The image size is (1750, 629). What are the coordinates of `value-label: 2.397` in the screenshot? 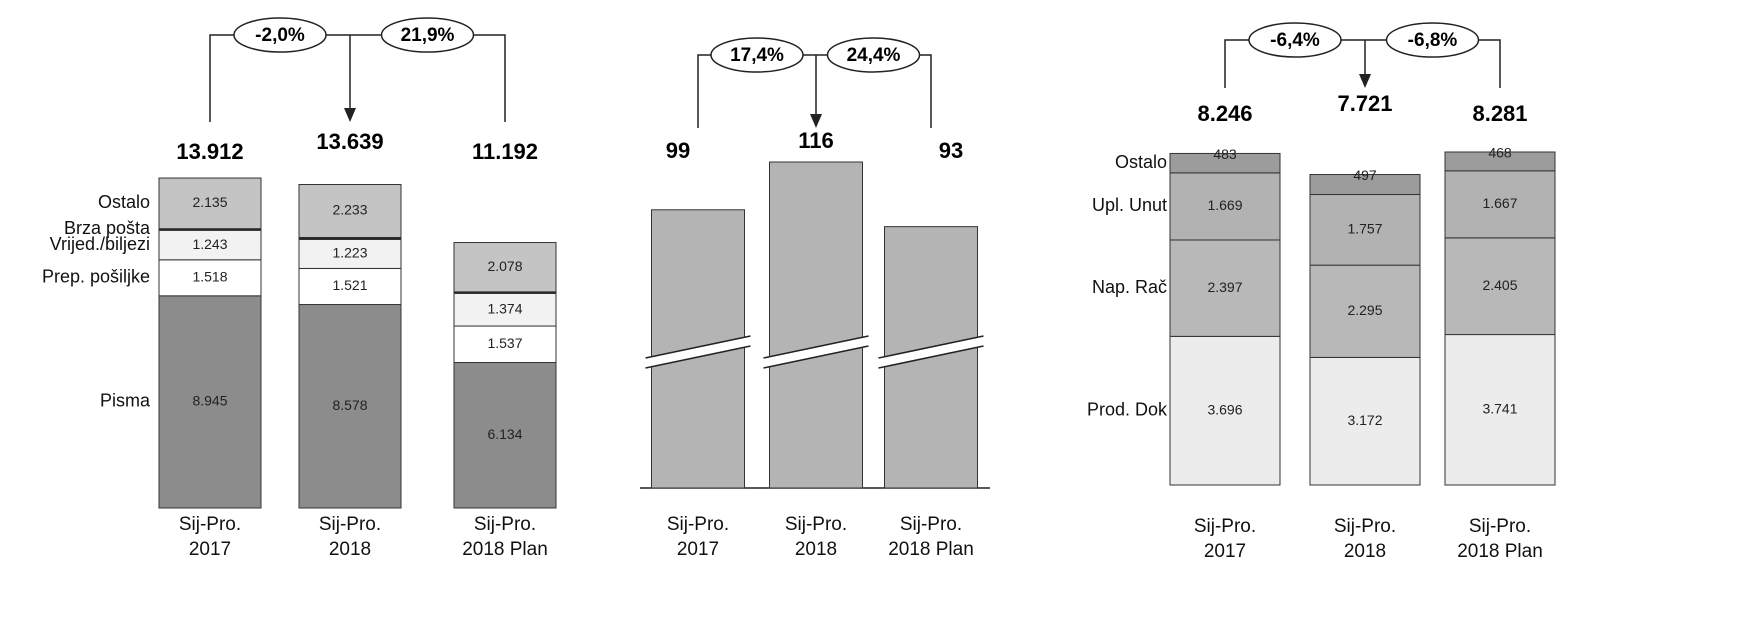 It's located at (1224, 287).